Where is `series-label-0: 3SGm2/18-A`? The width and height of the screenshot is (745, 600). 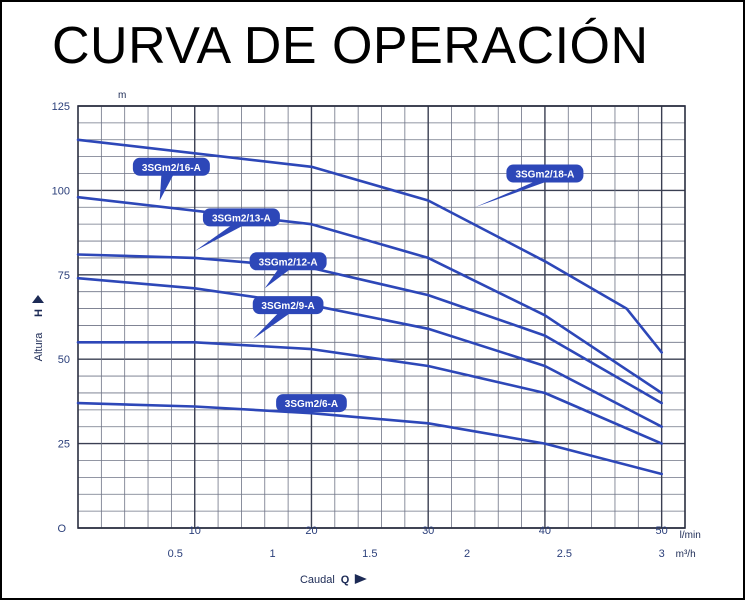 series-label-0: 3SGm2/18-A is located at coordinates (529, 186).